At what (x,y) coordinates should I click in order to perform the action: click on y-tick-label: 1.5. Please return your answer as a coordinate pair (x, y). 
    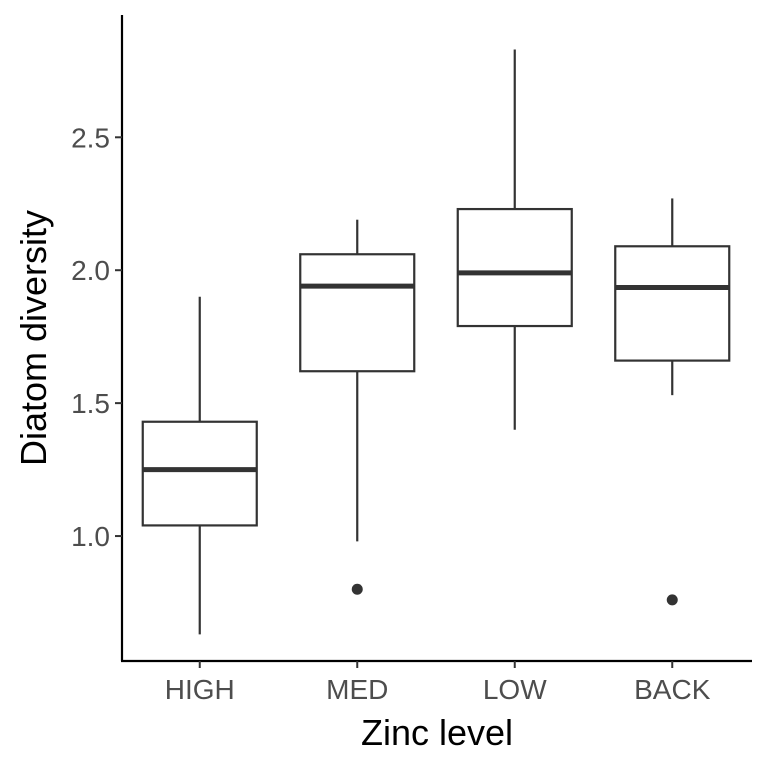
    Looking at the image, I should click on (90, 403).